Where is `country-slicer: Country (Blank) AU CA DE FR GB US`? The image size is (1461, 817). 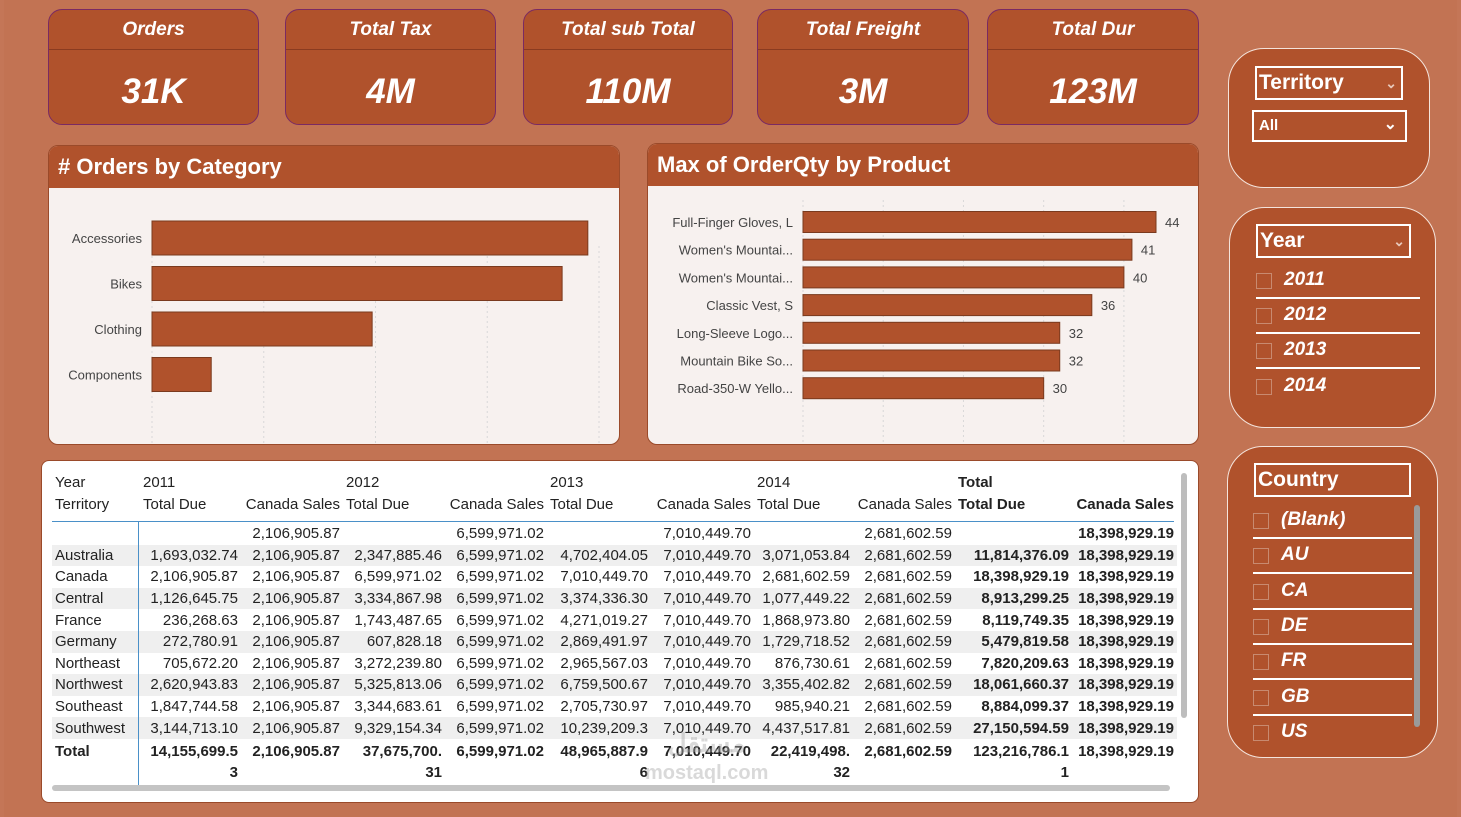 country-slicer: Country (Blank) AU CA DE FR GB US is located at coordinates (1332, 602).